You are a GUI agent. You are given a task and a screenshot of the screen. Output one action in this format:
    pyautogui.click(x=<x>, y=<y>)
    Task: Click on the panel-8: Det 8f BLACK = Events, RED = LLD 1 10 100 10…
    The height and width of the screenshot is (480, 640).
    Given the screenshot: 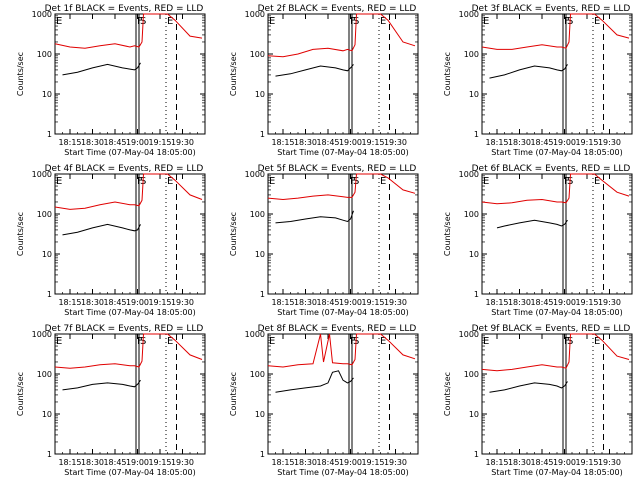 What is the action you would take?
    pyautogui.click(x=324, y=400)
    